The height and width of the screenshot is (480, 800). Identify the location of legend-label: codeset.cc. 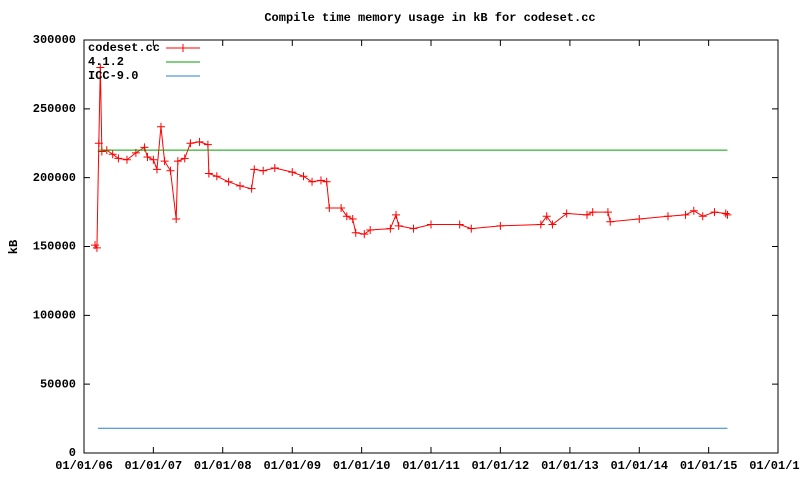
(124, 48).